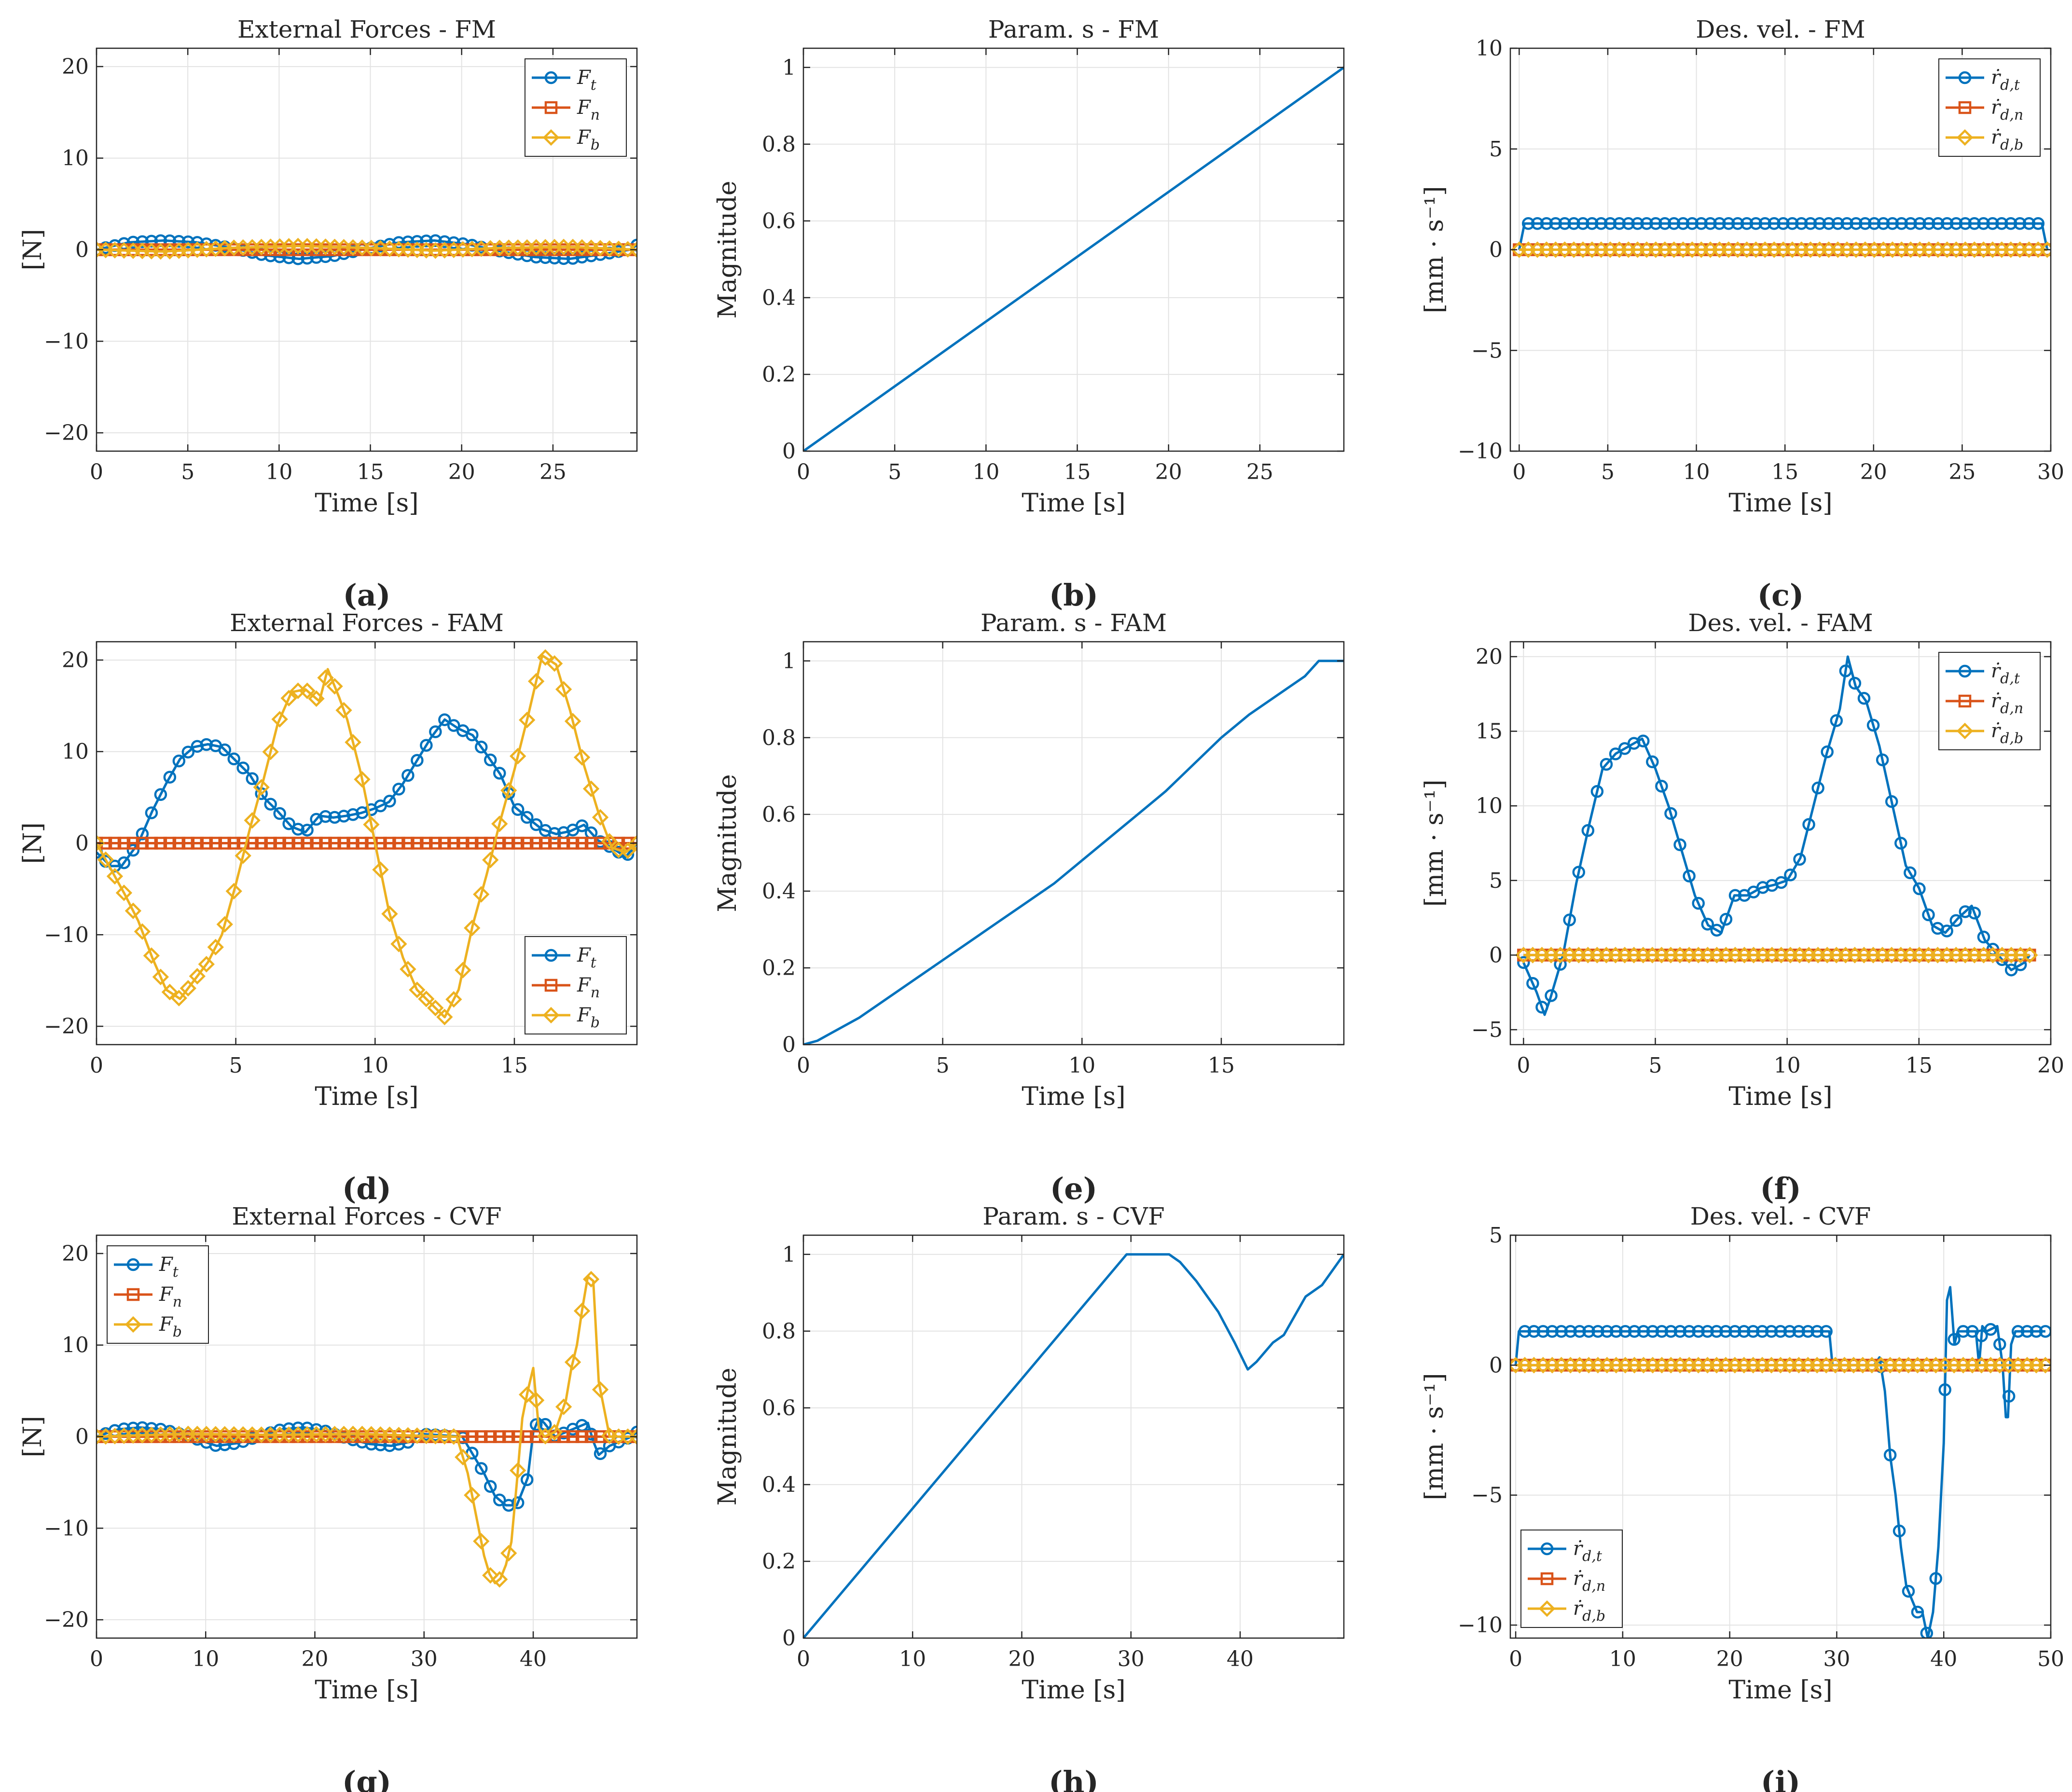 The height and width of the screenshot is (1792, 2072). I want to click on x-tick-label: 15, so click(1919, 1065).